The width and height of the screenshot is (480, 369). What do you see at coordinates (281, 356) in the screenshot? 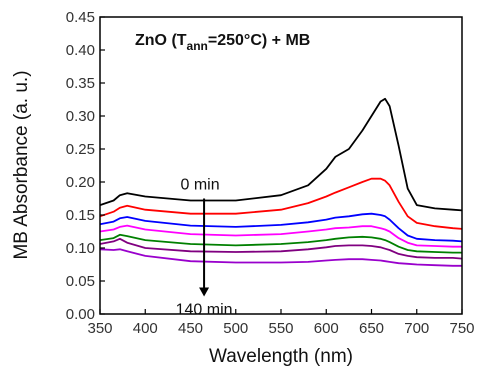
I see `x-axis-title: Wavelength (nm)` at bounding box center [281, 356].